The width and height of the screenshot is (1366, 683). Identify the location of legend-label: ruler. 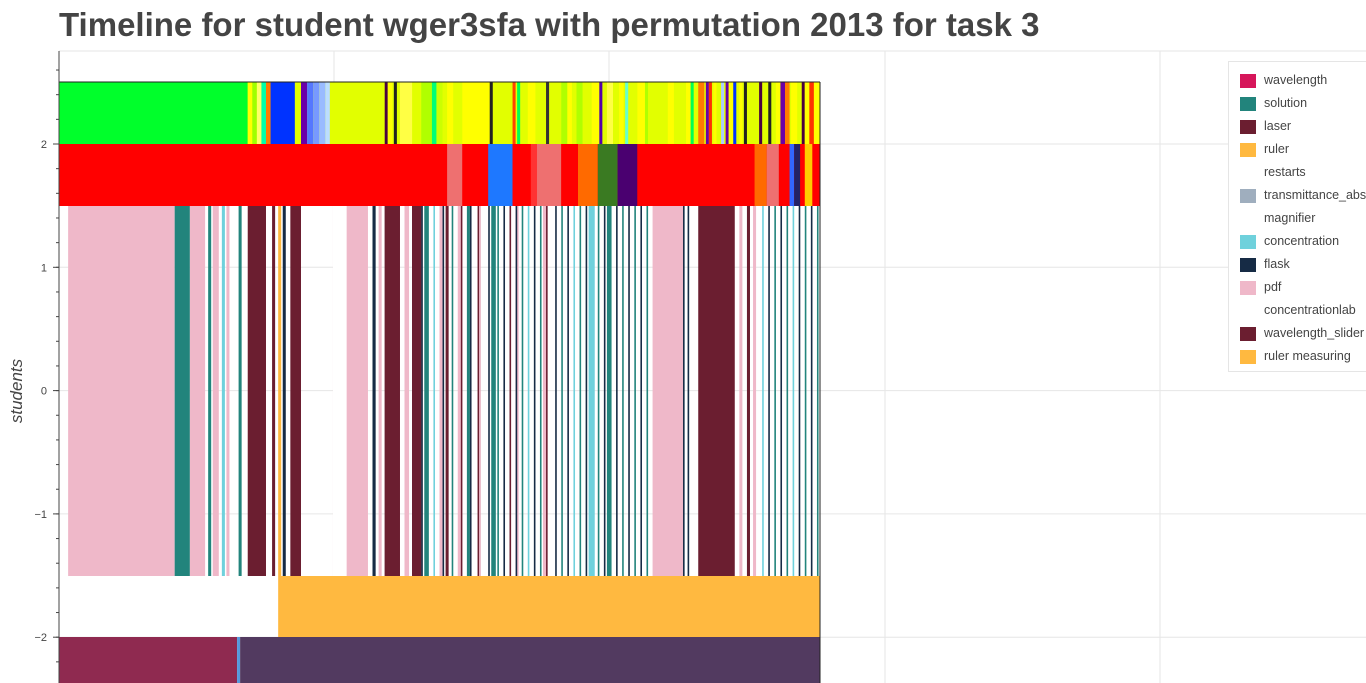
(1277, 149).